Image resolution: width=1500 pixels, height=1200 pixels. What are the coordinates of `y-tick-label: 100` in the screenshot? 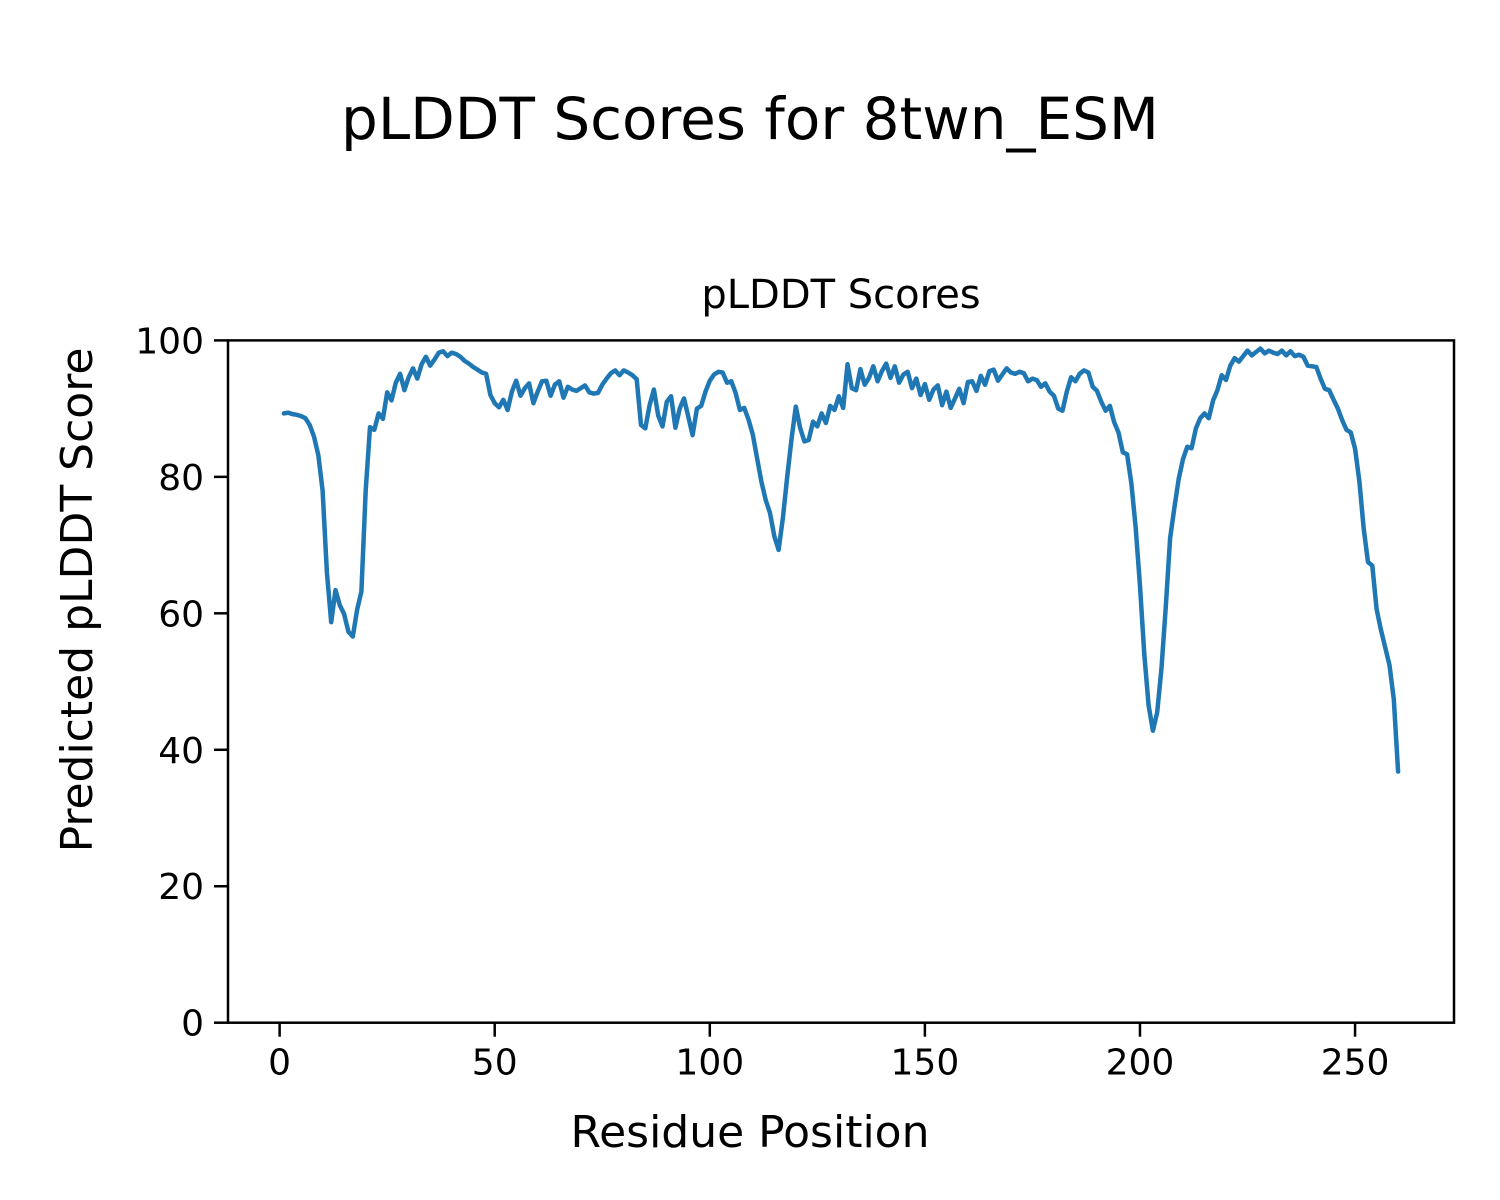 It's located at (169, 341).